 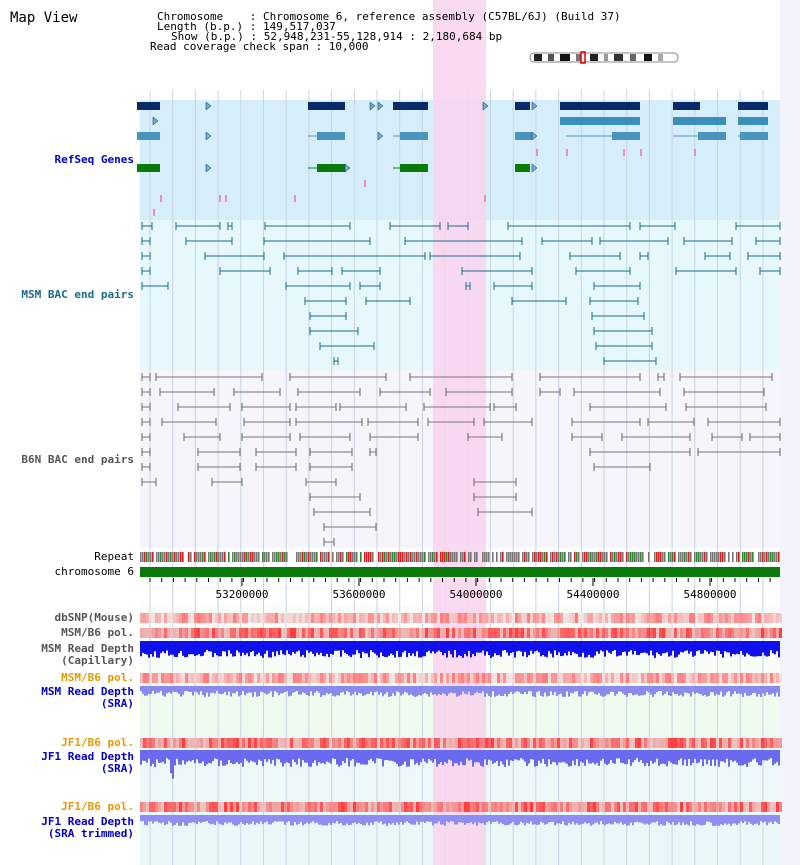 What do you see at coordinates (77, 459) in the screenshot?
I see `track-label-b6n-bac: B6N BAC end pairs` at bounding box center [77, 459].